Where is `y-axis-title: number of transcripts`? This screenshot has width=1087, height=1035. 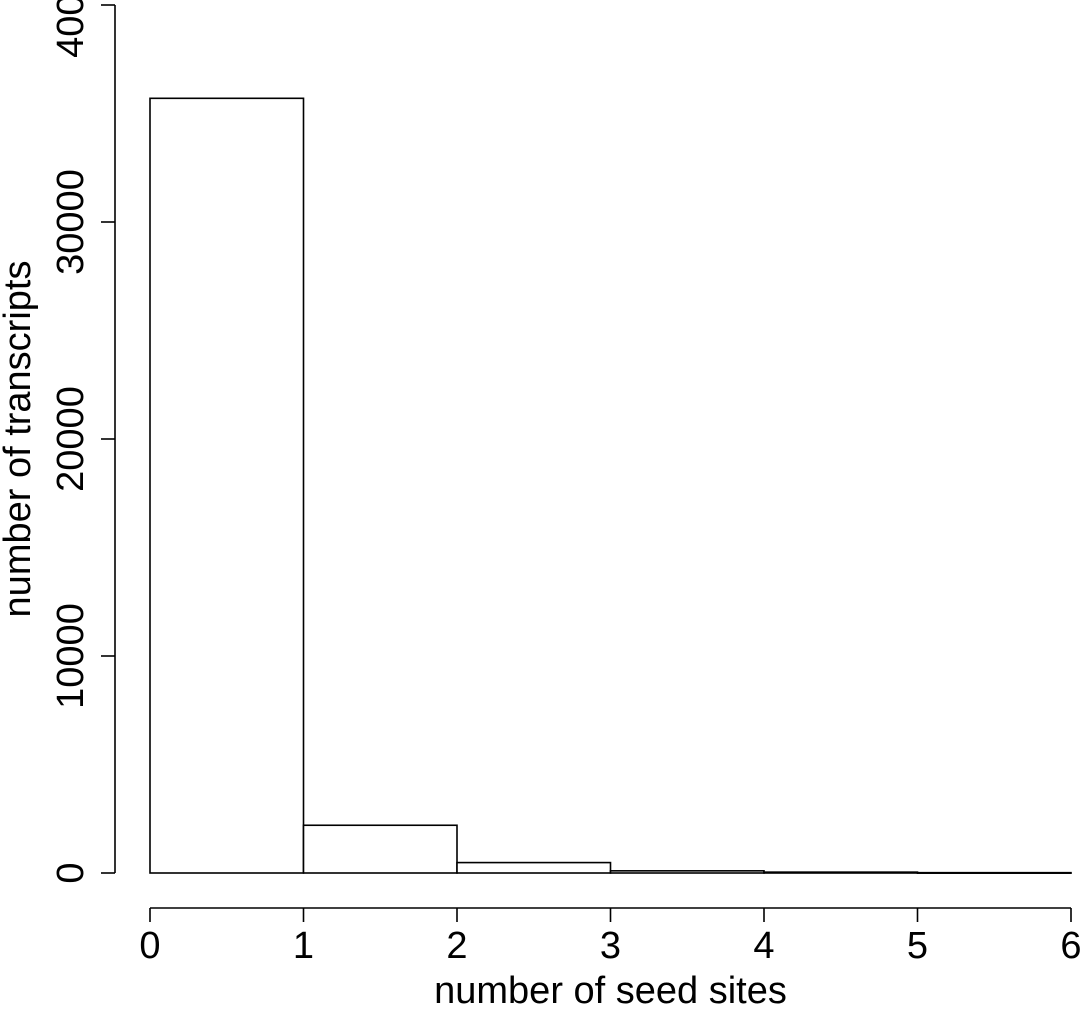 y-axis-title: number of transcripts is located at coordinates (19, 439).